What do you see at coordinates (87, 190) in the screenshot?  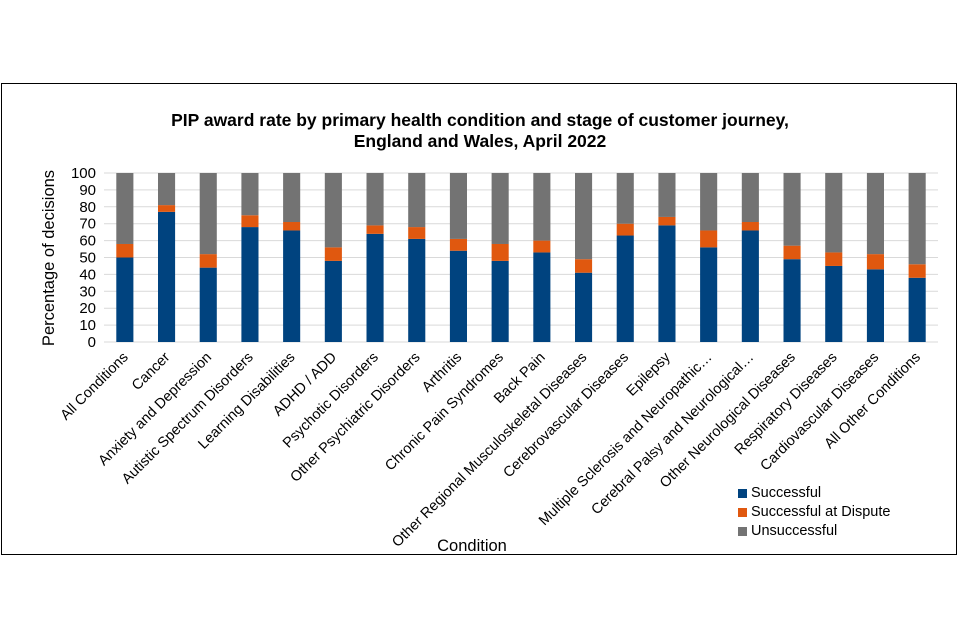 I see `y-tick-label: 90` at bounding box center [87, 190].